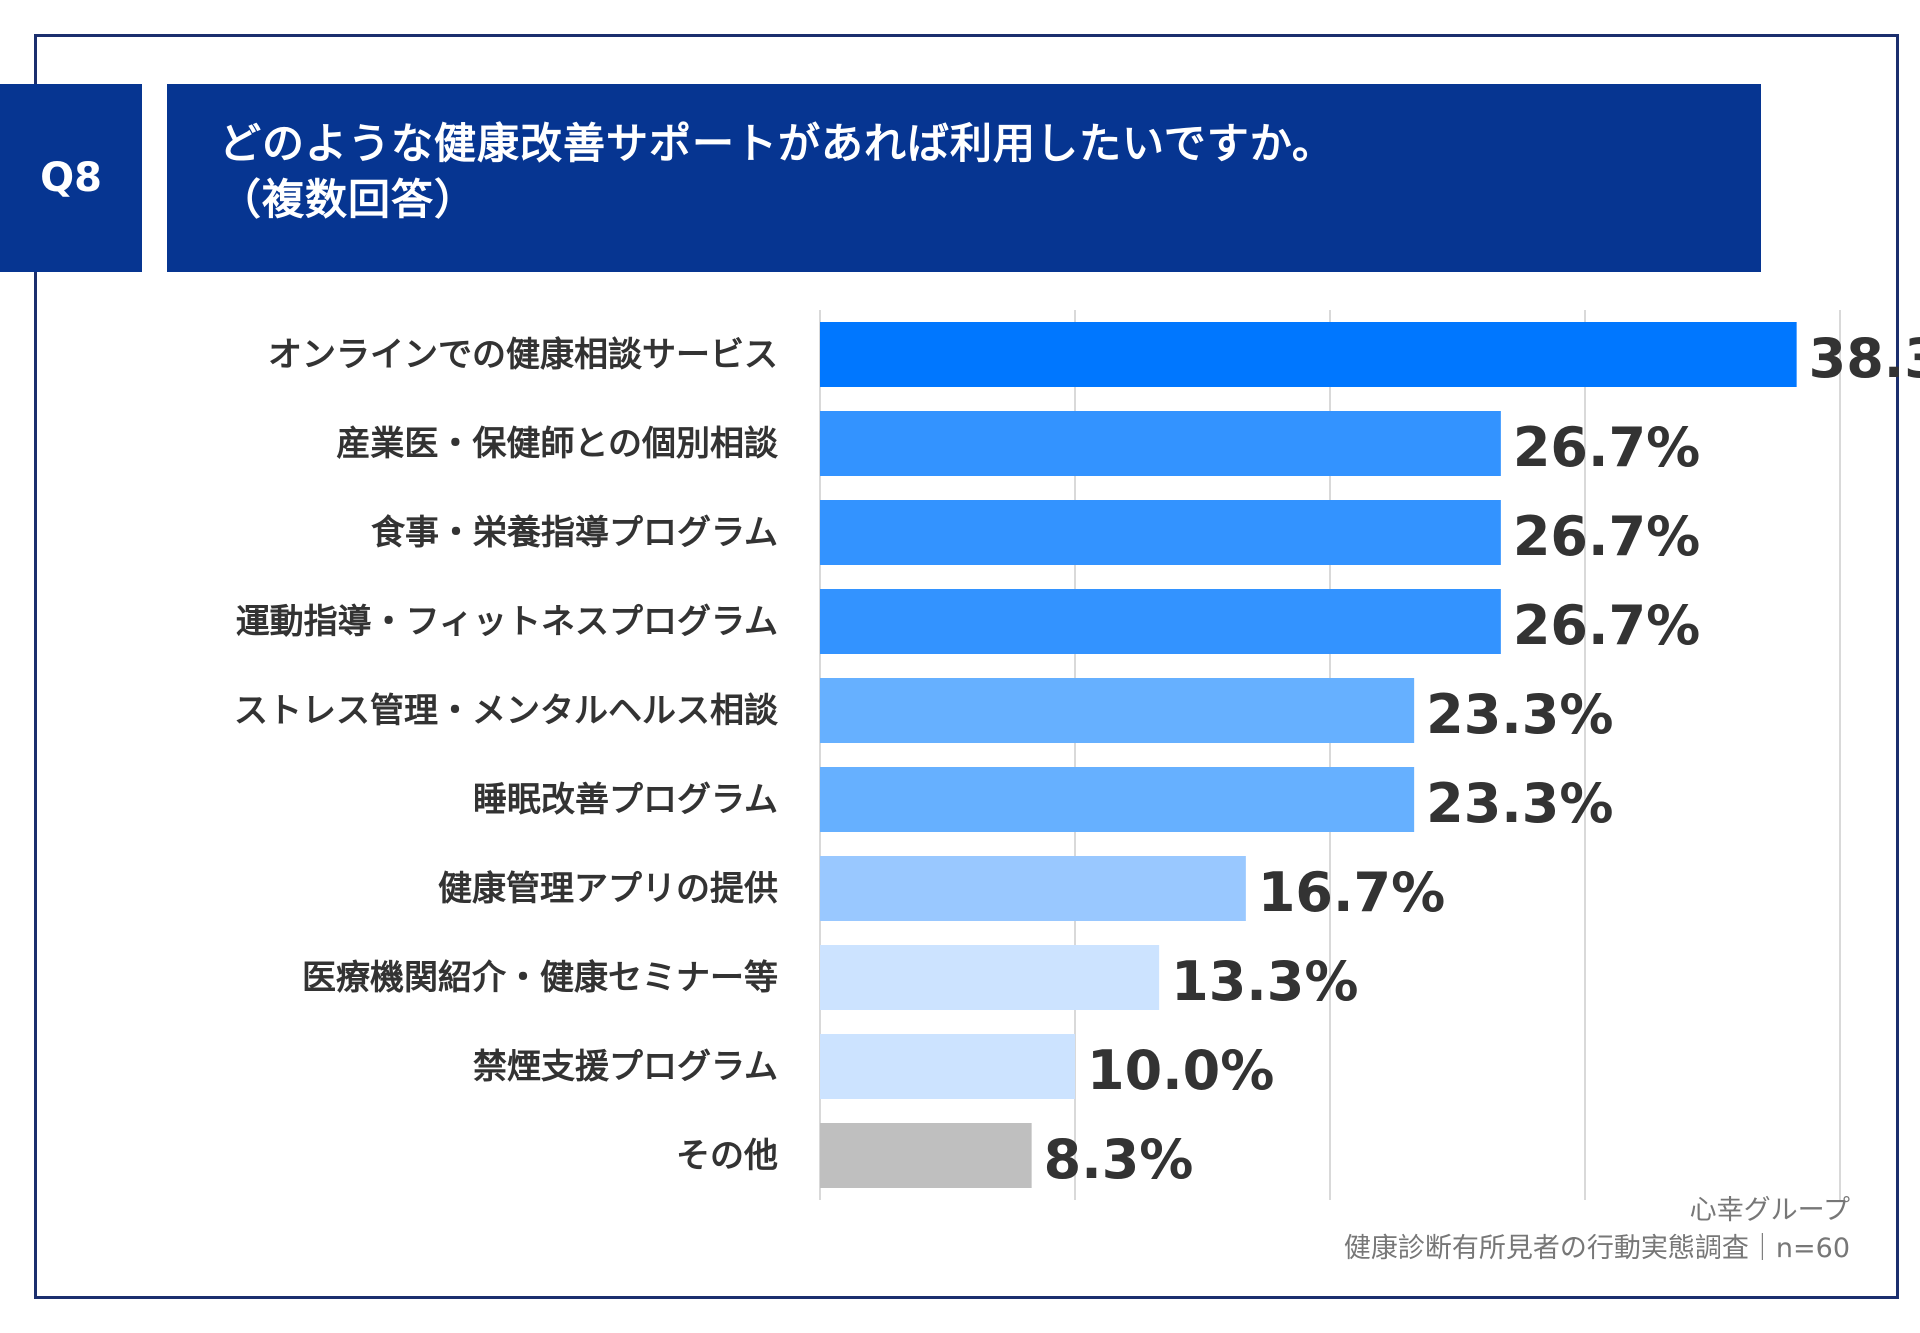 This screenshot has height=1333, width=1920. Describe the element at coordinates (1351, 892) in the screenshot. I see `value-label-7: 16.7%` at that location.